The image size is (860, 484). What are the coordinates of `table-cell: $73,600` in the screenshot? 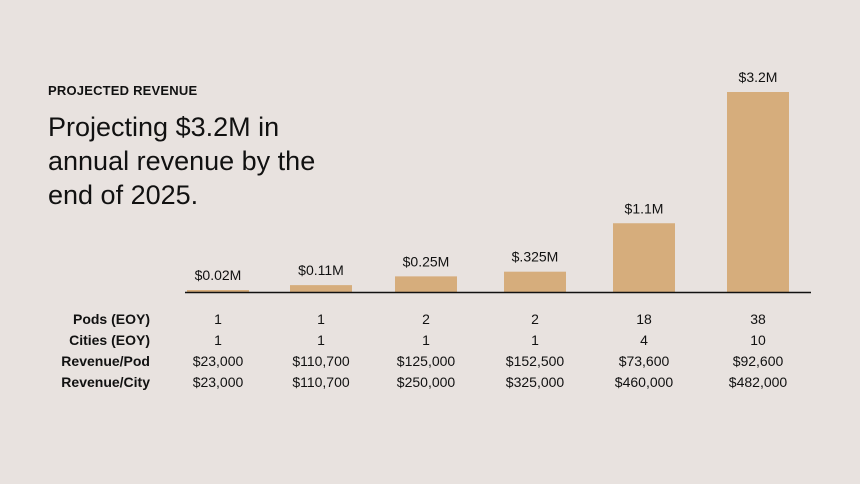 It's located at (644, 361).